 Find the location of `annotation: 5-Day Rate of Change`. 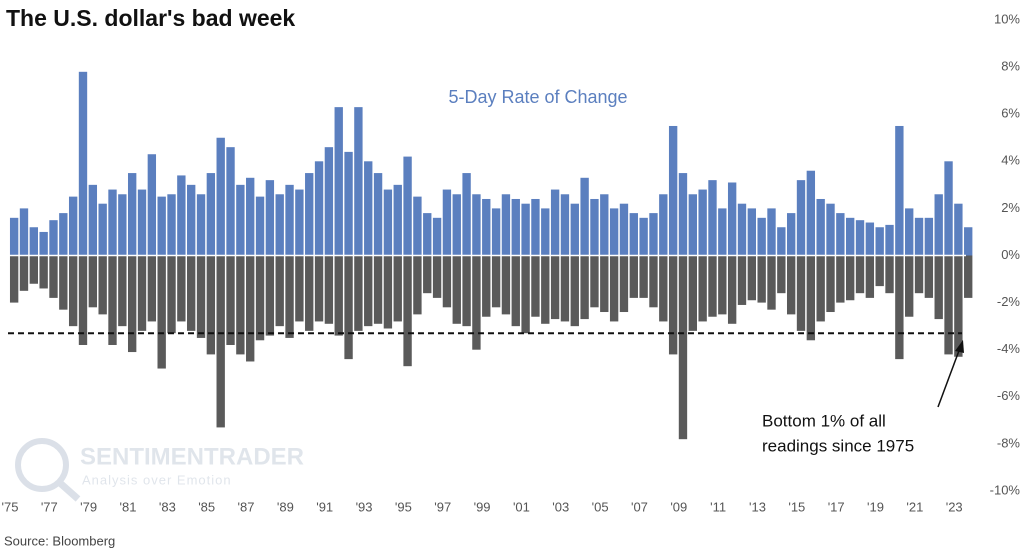

annotation: 5-Day Rate of Change is located at coordinates (537, 97).